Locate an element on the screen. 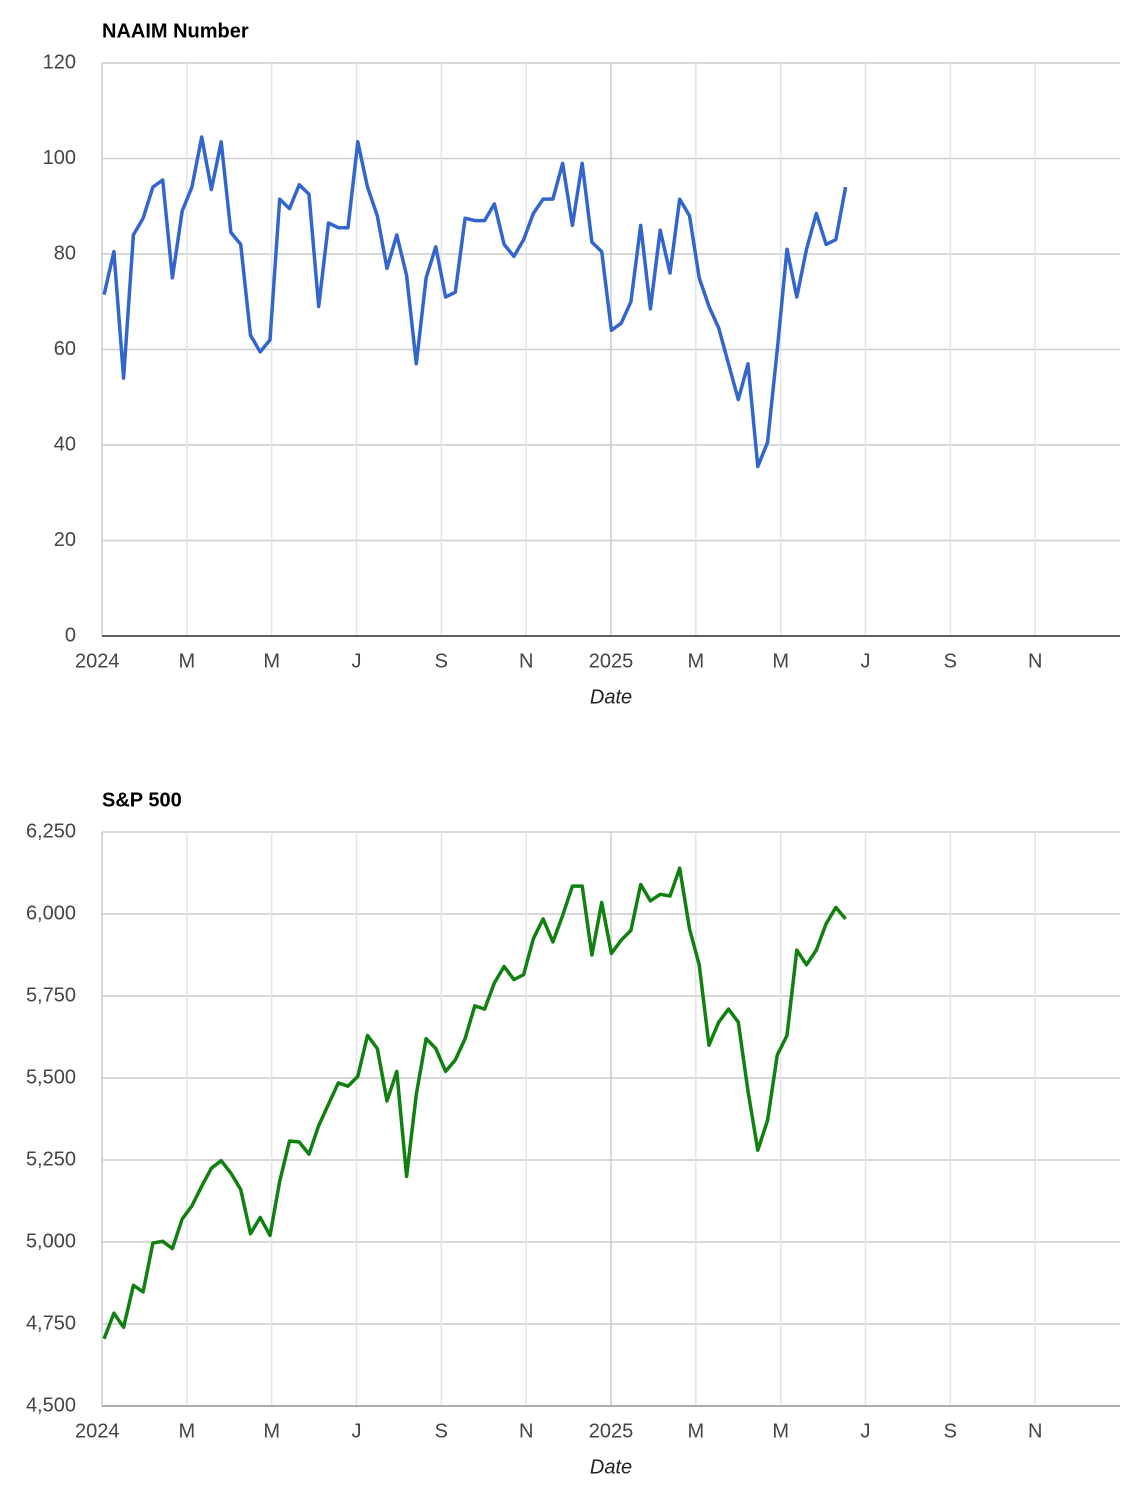 The image size is (1147, 1489). y-tick-label: 60 is located at coordinates (65, 349).